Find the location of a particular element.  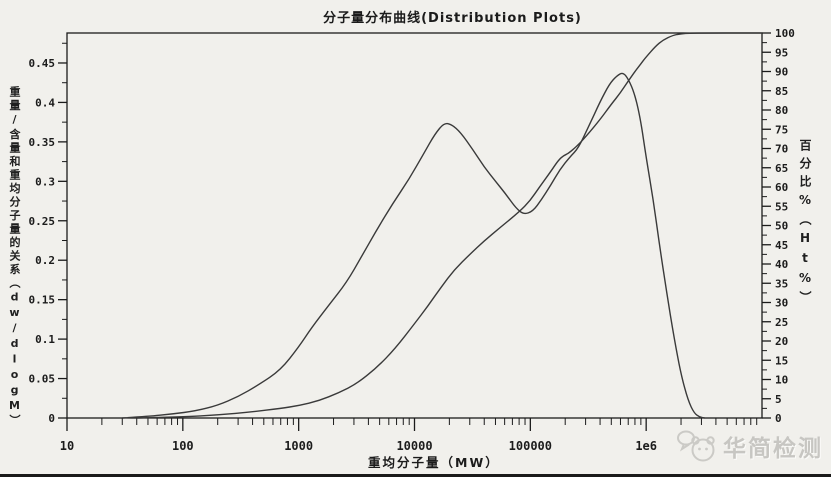

chart-title: 分子量分布曲线(Distribution Plots) is located at coordinates (452, 18).